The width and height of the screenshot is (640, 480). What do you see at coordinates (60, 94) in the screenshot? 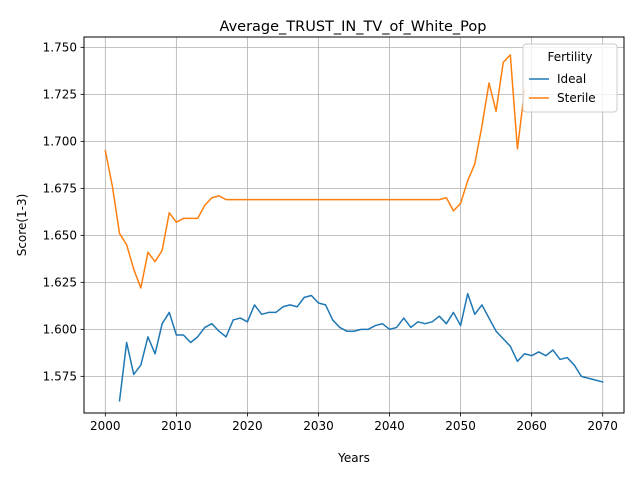
I see `y-tick-label: 1.725` at bounding box center [60, 94].